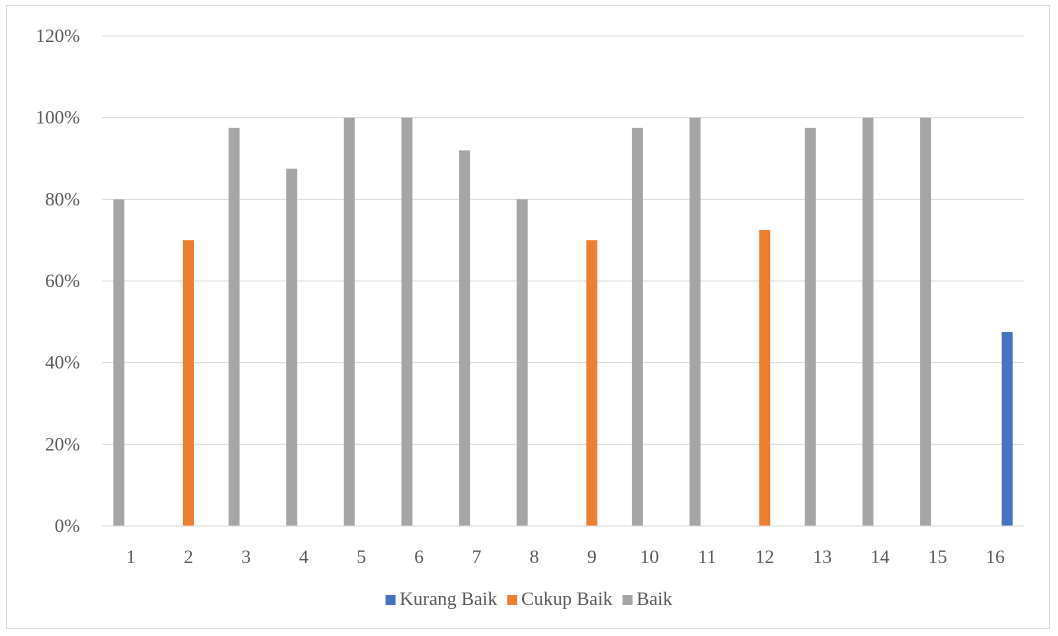 The image size is (1058, 636). What do you see at coordinates (58, 36) in the screenshot?
I see `y-tick-label: 120%` at bounding box center [58, 36].